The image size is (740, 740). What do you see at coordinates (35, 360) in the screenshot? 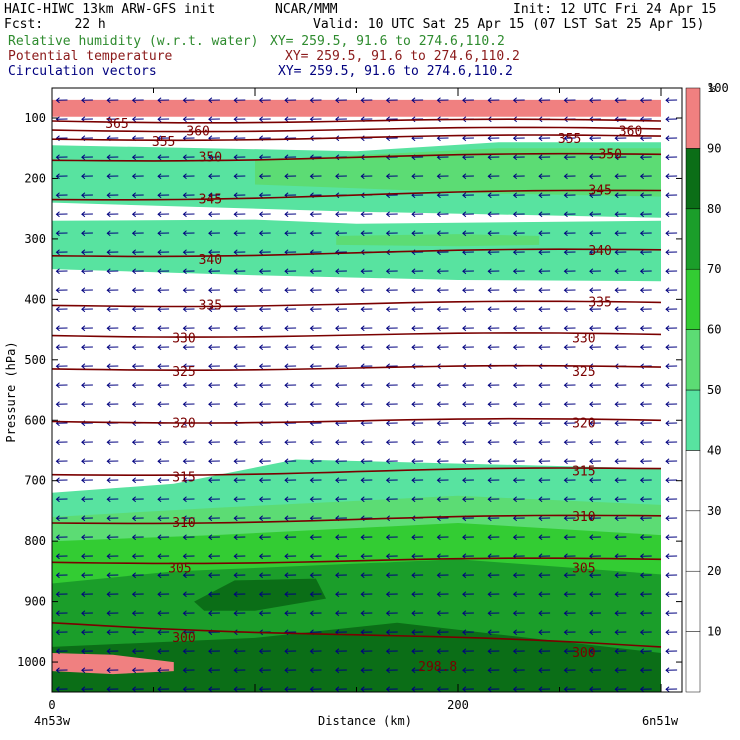
I see `y-tick-label: 500` at bounding box center [35, 360].